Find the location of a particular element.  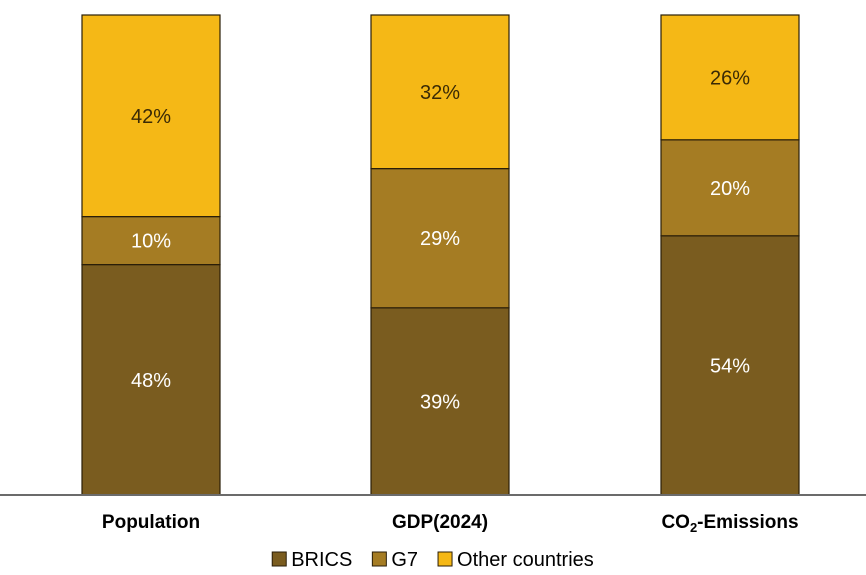

category-label-co2-emissions: CO2-Emissions is located at coordinates (729, 523).